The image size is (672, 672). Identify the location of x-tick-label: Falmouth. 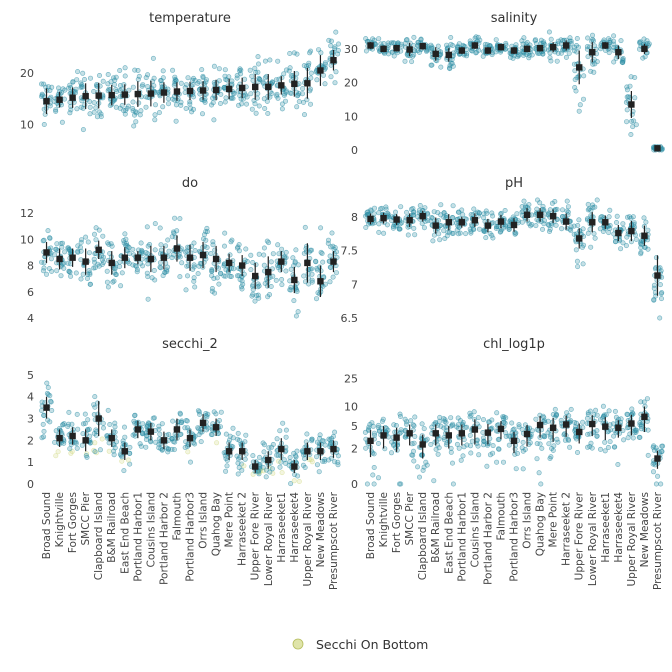
(178, 516).